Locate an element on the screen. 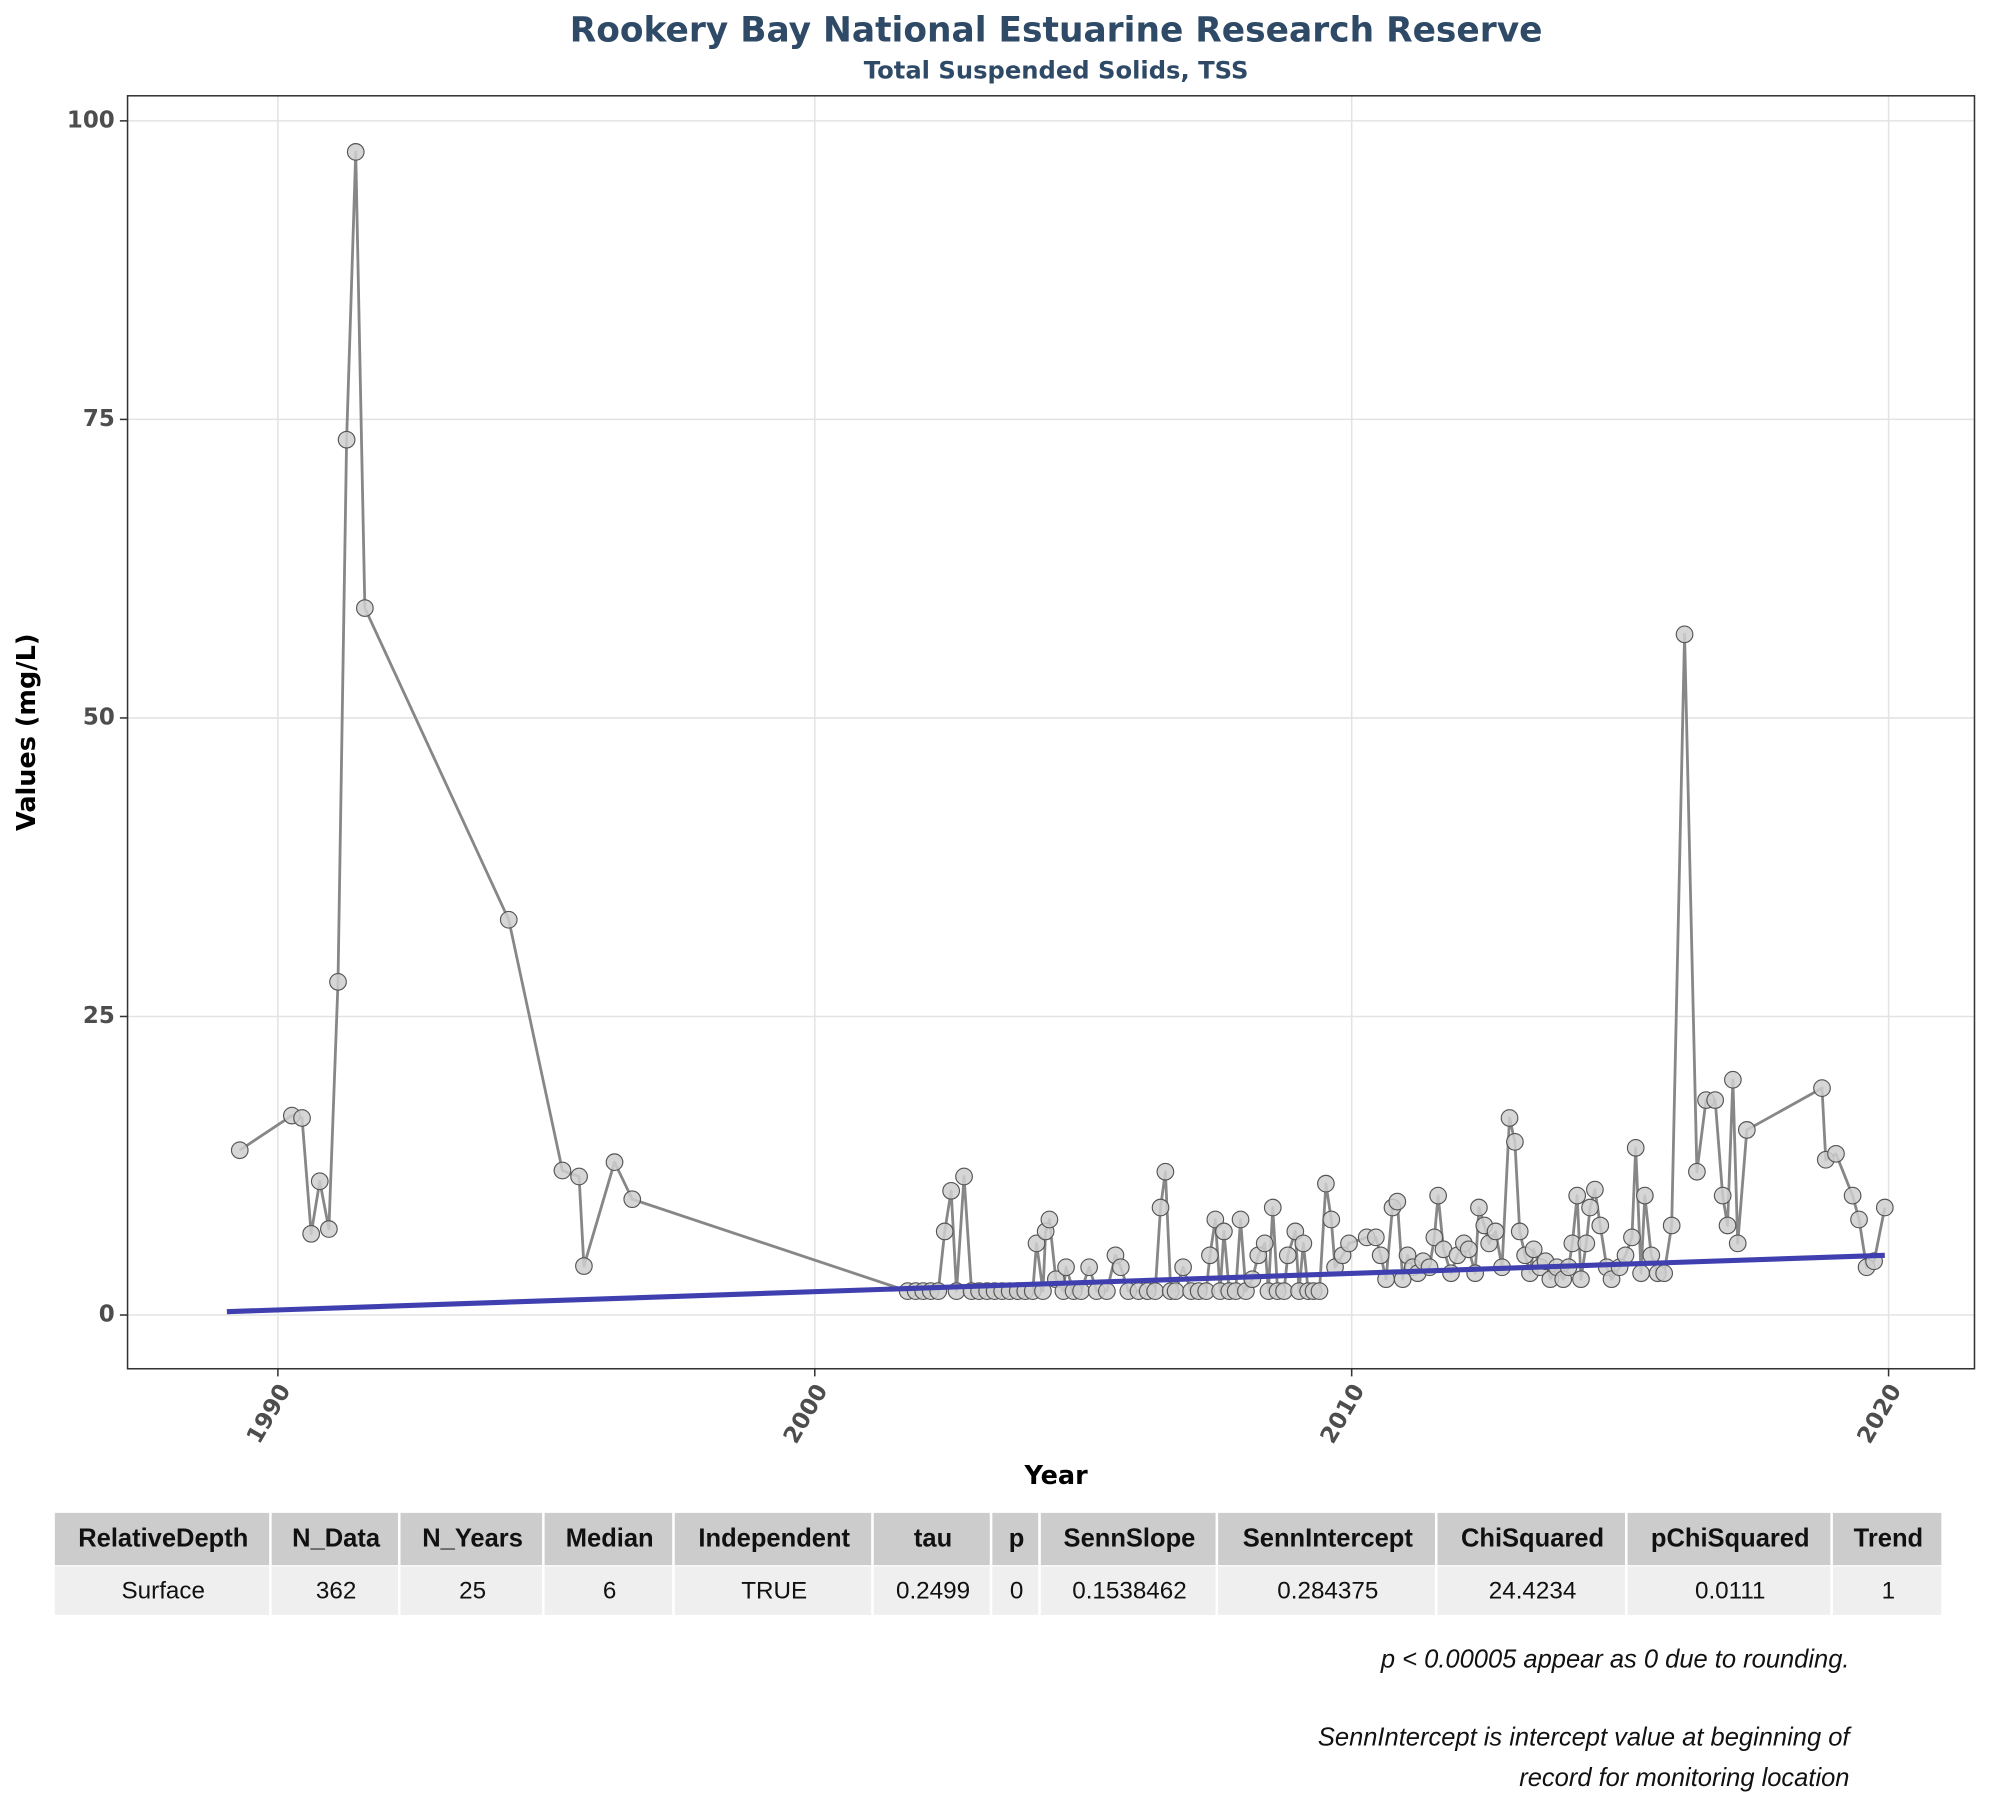 The image size is (2000, 1800). column-header: SennSlope is located at coordinates (1130, 1538).